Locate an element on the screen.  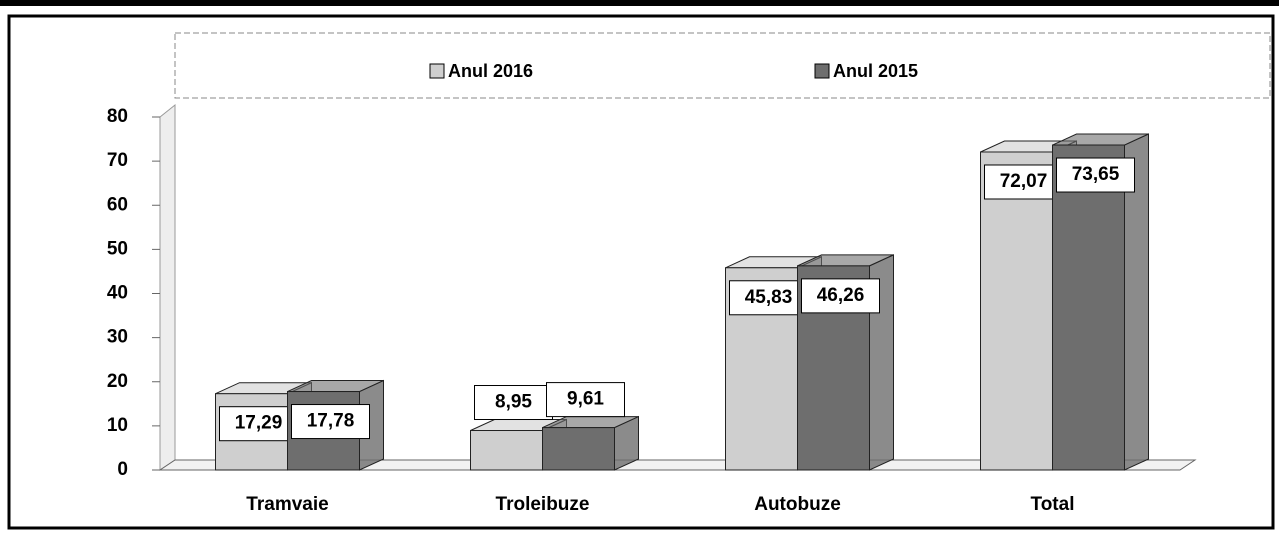
x-tick-label: Autobuze is located at coordinates (797, 504).